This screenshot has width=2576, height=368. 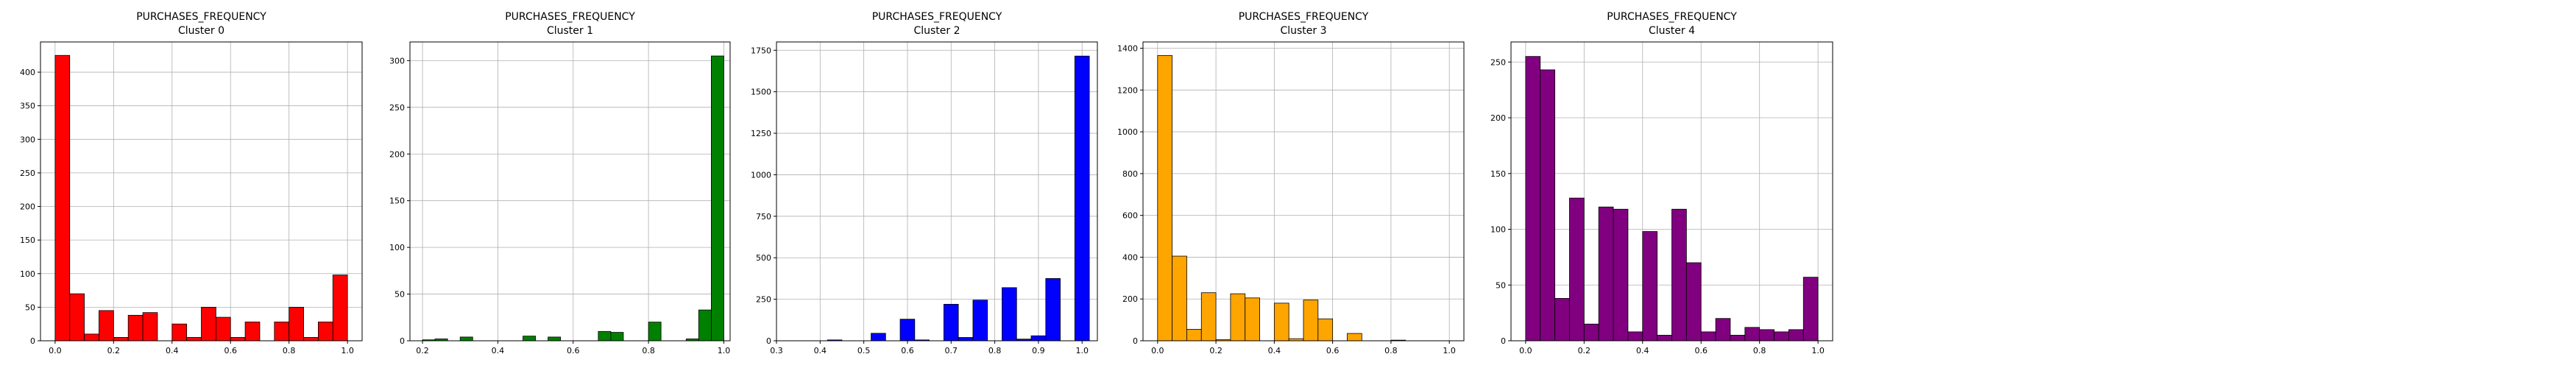 I want to click on x-tick-label: 0.9, so click(x=1038, y=350).